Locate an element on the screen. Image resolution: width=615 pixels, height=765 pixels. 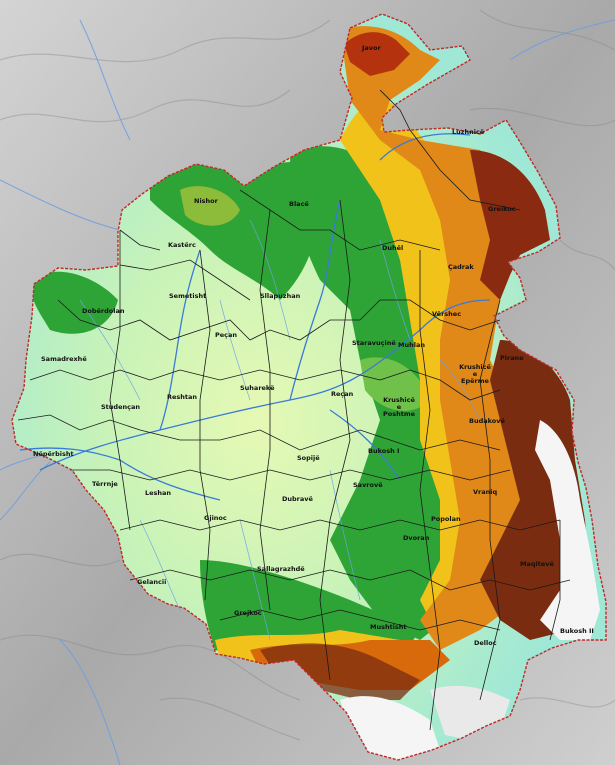
village-label-grejkoc: Grejkoc is located at coordinates (248, 613).